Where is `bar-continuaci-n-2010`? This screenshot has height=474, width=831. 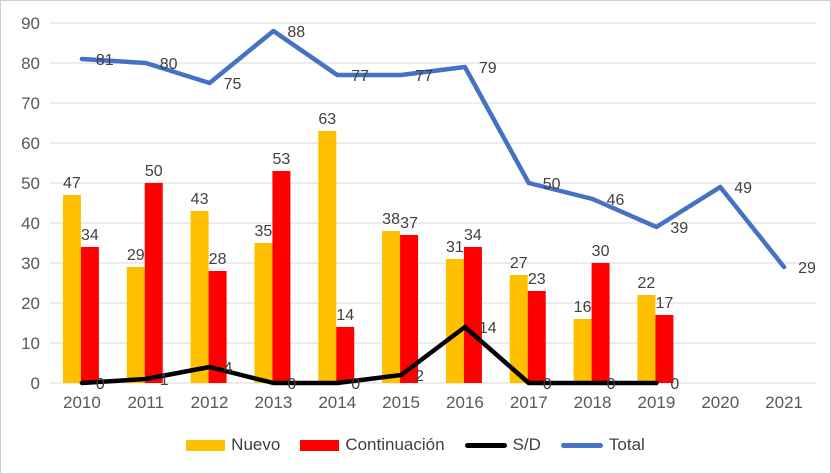 bar-continuaci-n-2010 is located at coordinates (89, 315).